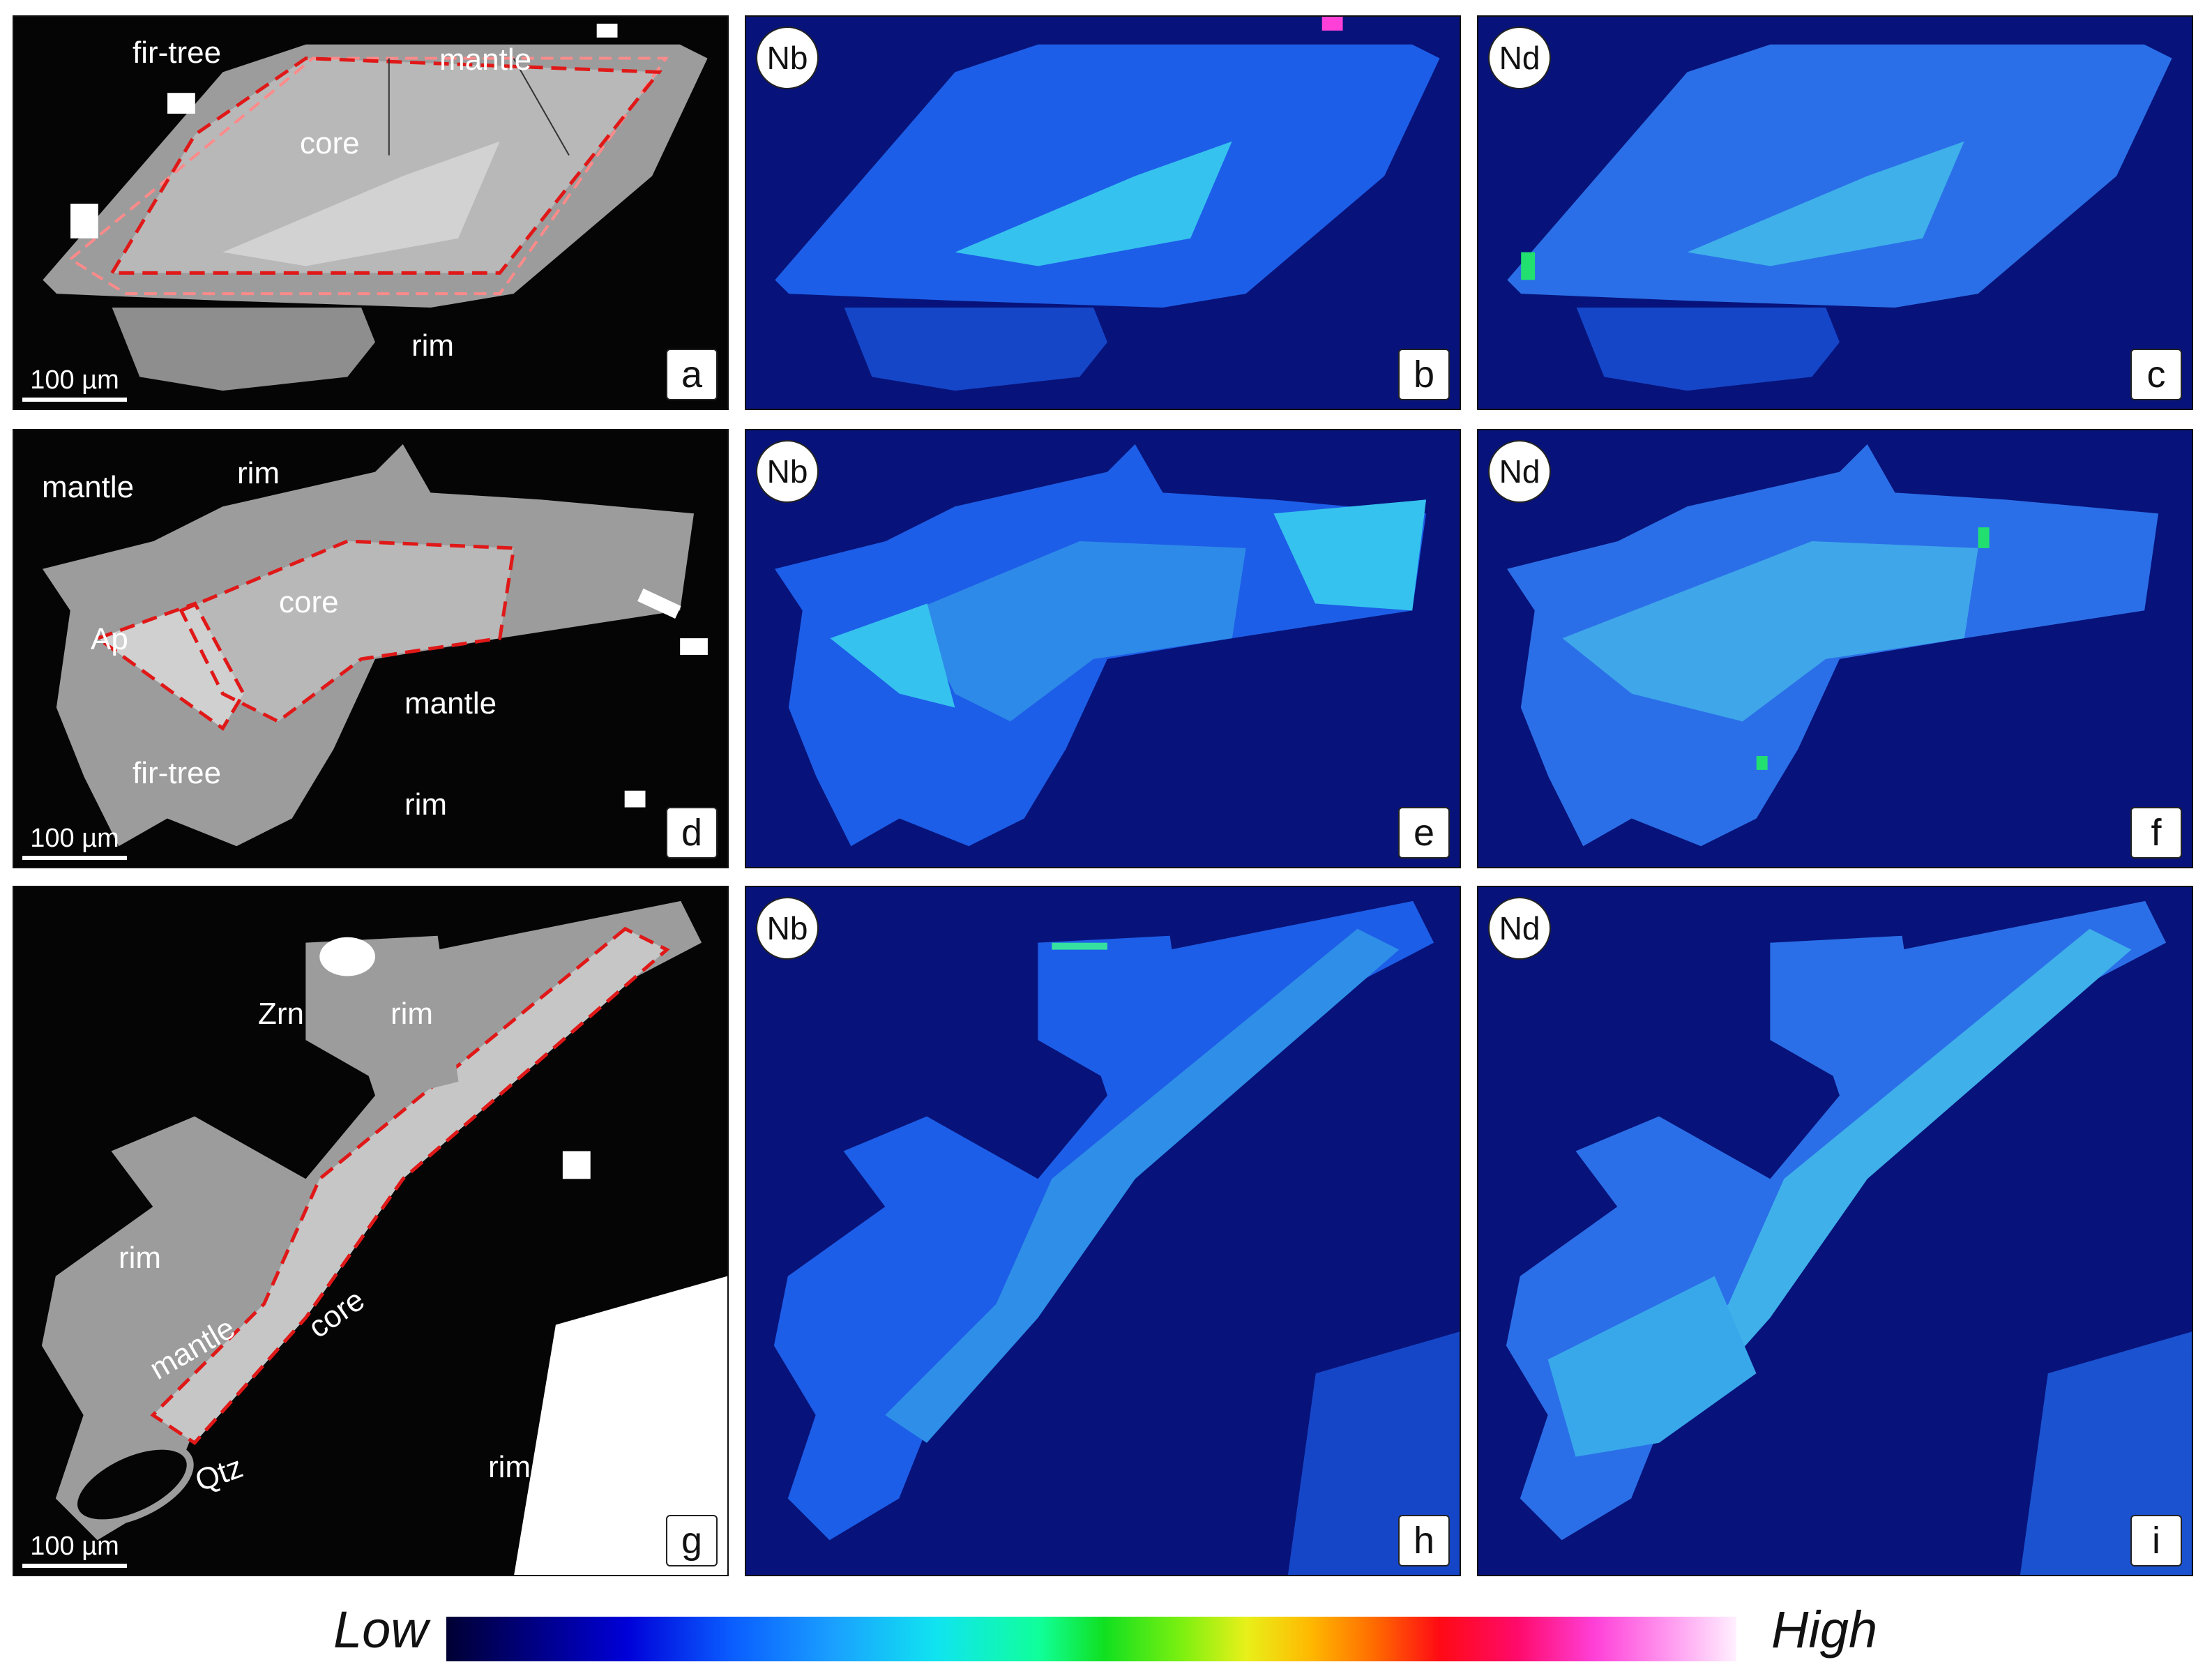 Image resolution: width=2212 pixels, height=1669 pixels. I want to click on label-rim-bottom: rim, so click(426, 804).